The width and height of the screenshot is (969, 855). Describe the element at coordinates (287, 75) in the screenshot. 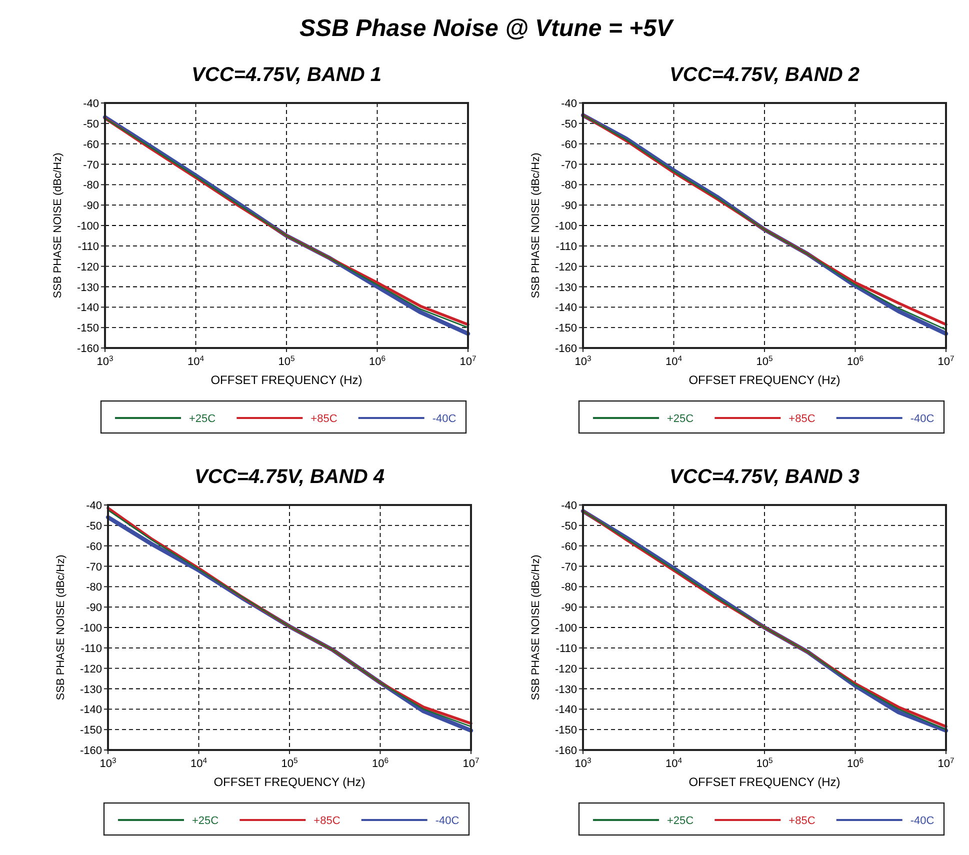

I see `chart-title: VCC=4.75V, BAND 1` at that location.